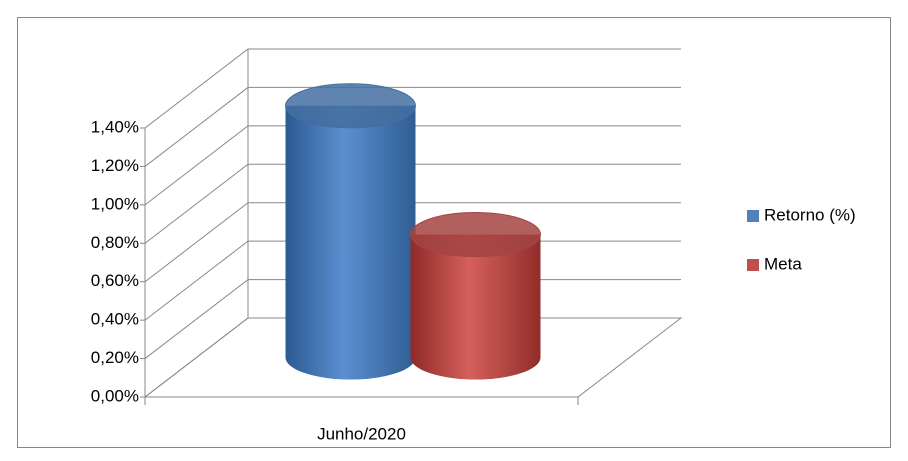 The width and height of the screenshot is (908, 461). Describe the element at coordinates (115, 165) in the screenshot. I see `y-tick-label: 1,20%` at that location.